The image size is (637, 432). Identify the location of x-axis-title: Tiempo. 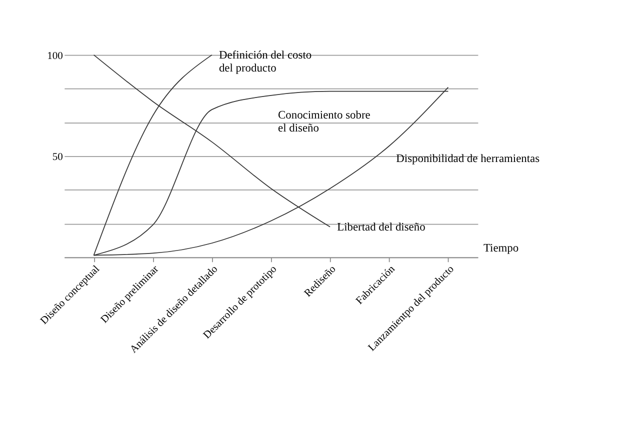
(501, 248).